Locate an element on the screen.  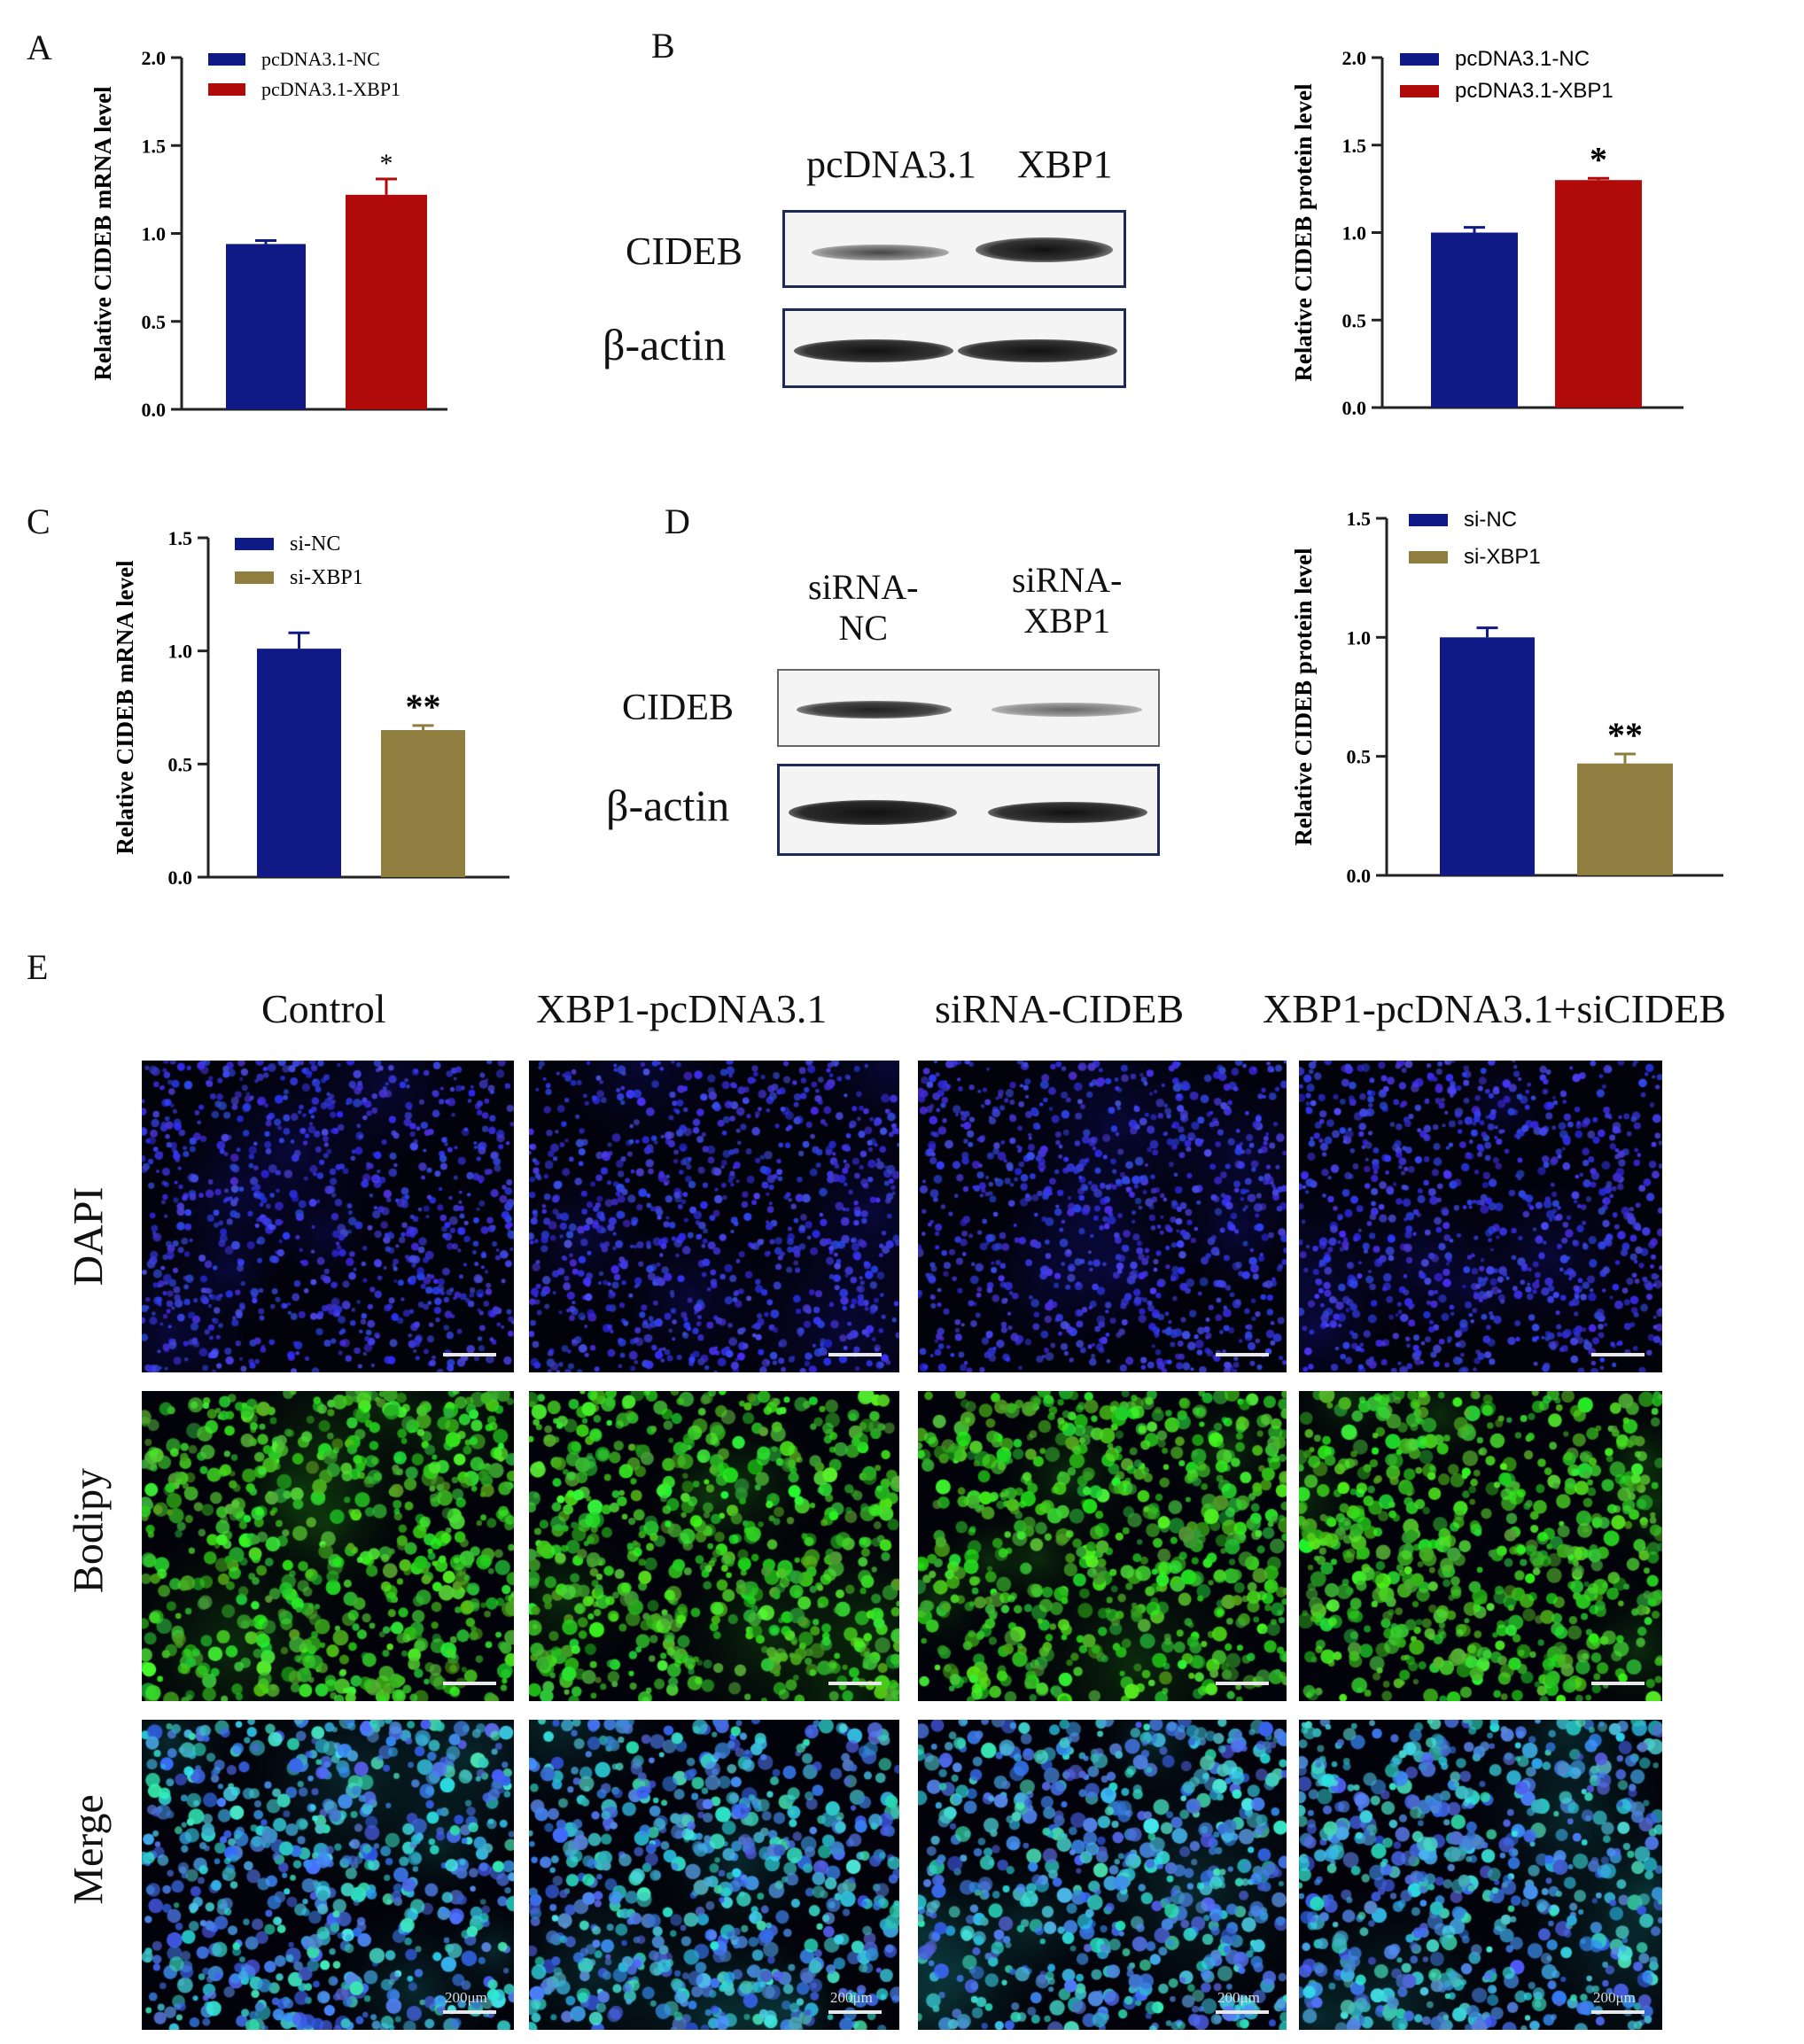
bar-si-XBP1 is located at coordinates (423, 803).